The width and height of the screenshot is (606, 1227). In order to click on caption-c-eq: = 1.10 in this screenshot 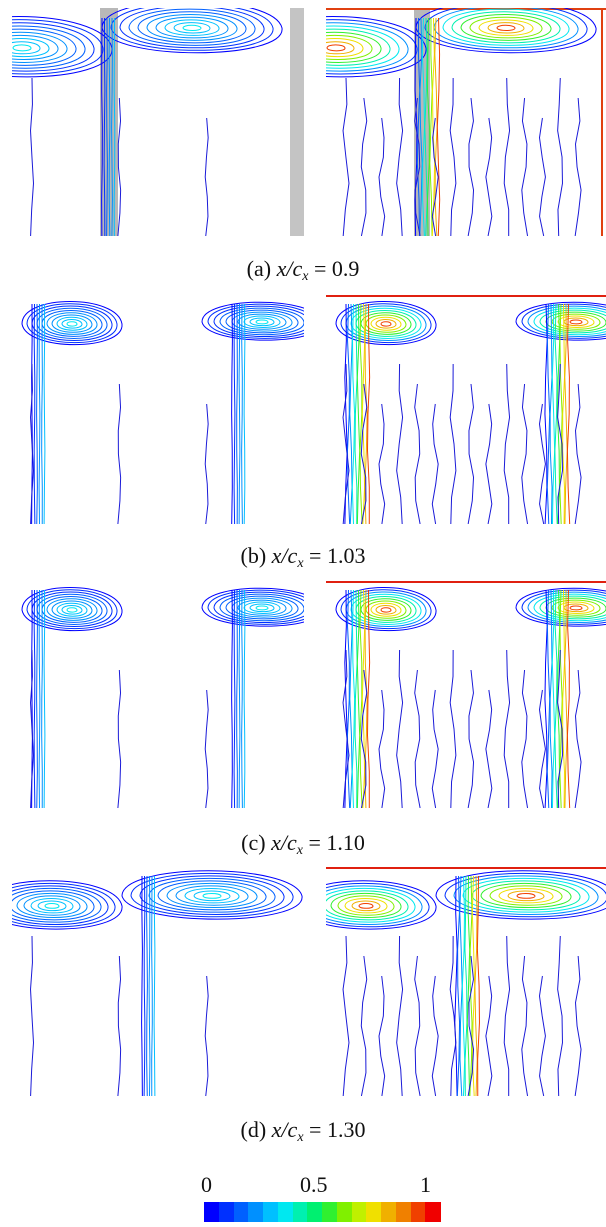, I will do `click(336, 842)`.